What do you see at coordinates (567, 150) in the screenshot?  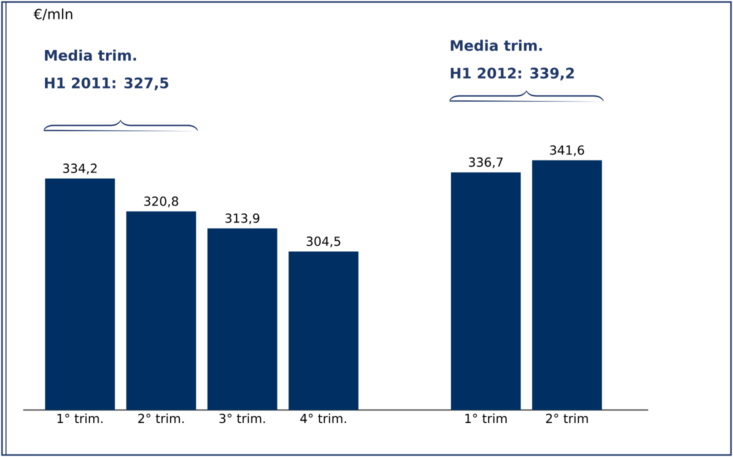 I see `data-label: 341,6` at bounding box center [567, 150].